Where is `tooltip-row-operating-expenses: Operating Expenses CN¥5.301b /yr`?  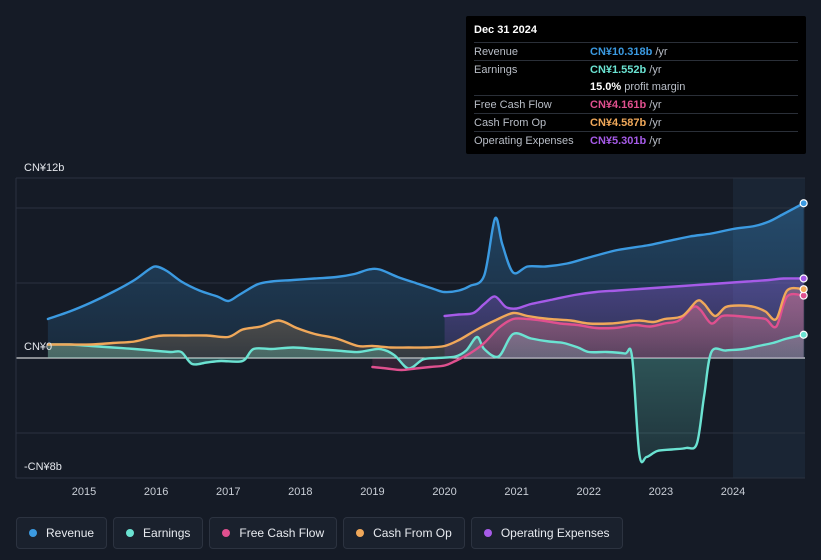 tooltip-row-operating-expenses: Operating Expenses CN¥5.301b /yr is located at coordinates (636, 140).